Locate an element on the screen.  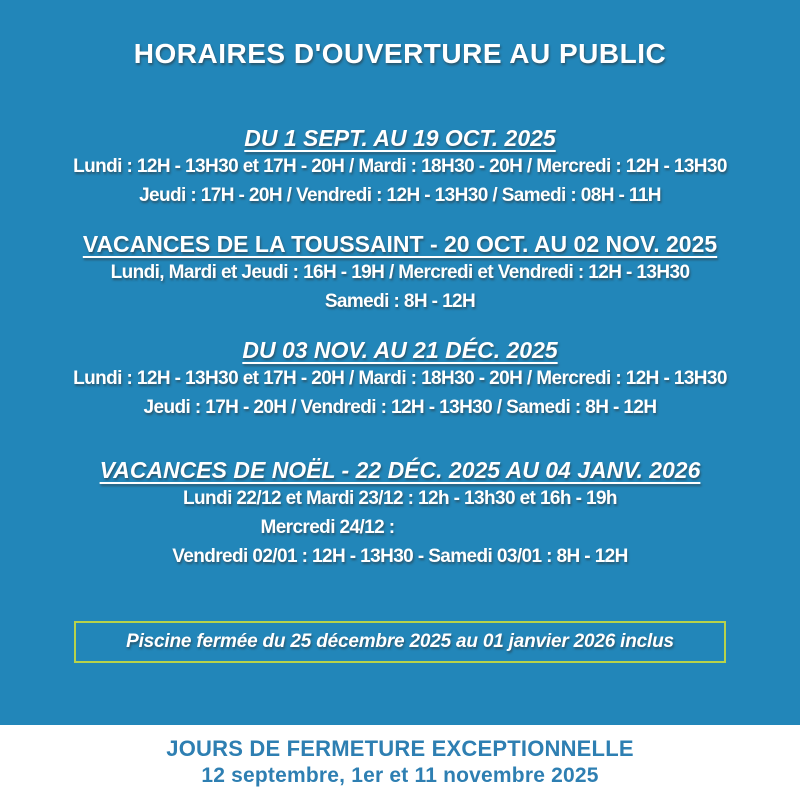
footer-title: JOURS DE FERMETURE EXCEPTIONNELLE is located at coordinates (400, 748).